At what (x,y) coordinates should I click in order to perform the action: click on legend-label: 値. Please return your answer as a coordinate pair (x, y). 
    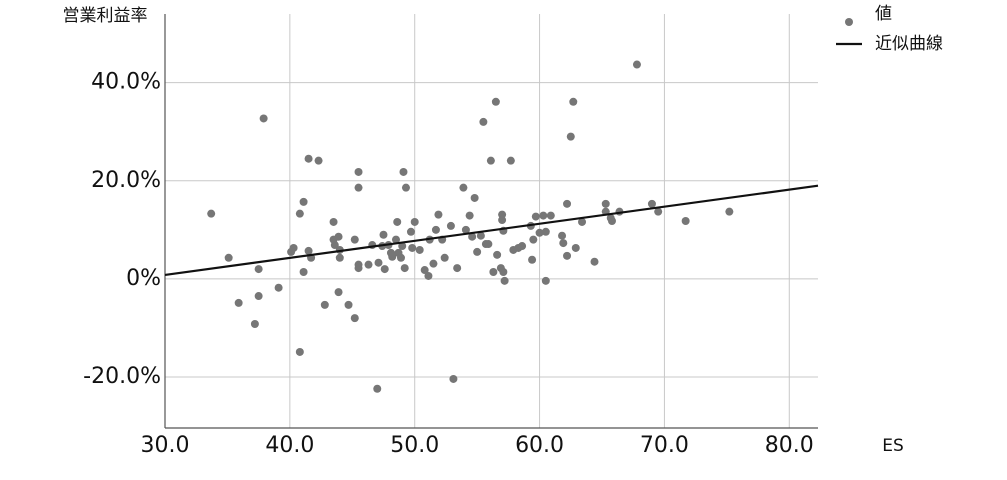
    Looking at the image, I should click on (883, 14).